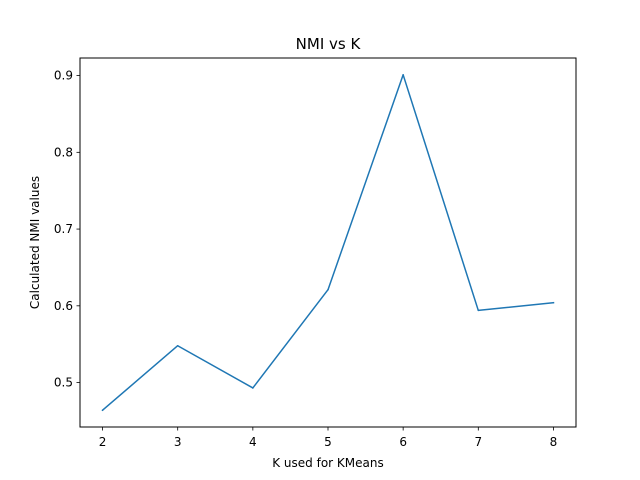 The image size is (640, 480). Describe the element at coordinates (403, 442) in the screenshot. I see `x-tick-label: 6` at that location.